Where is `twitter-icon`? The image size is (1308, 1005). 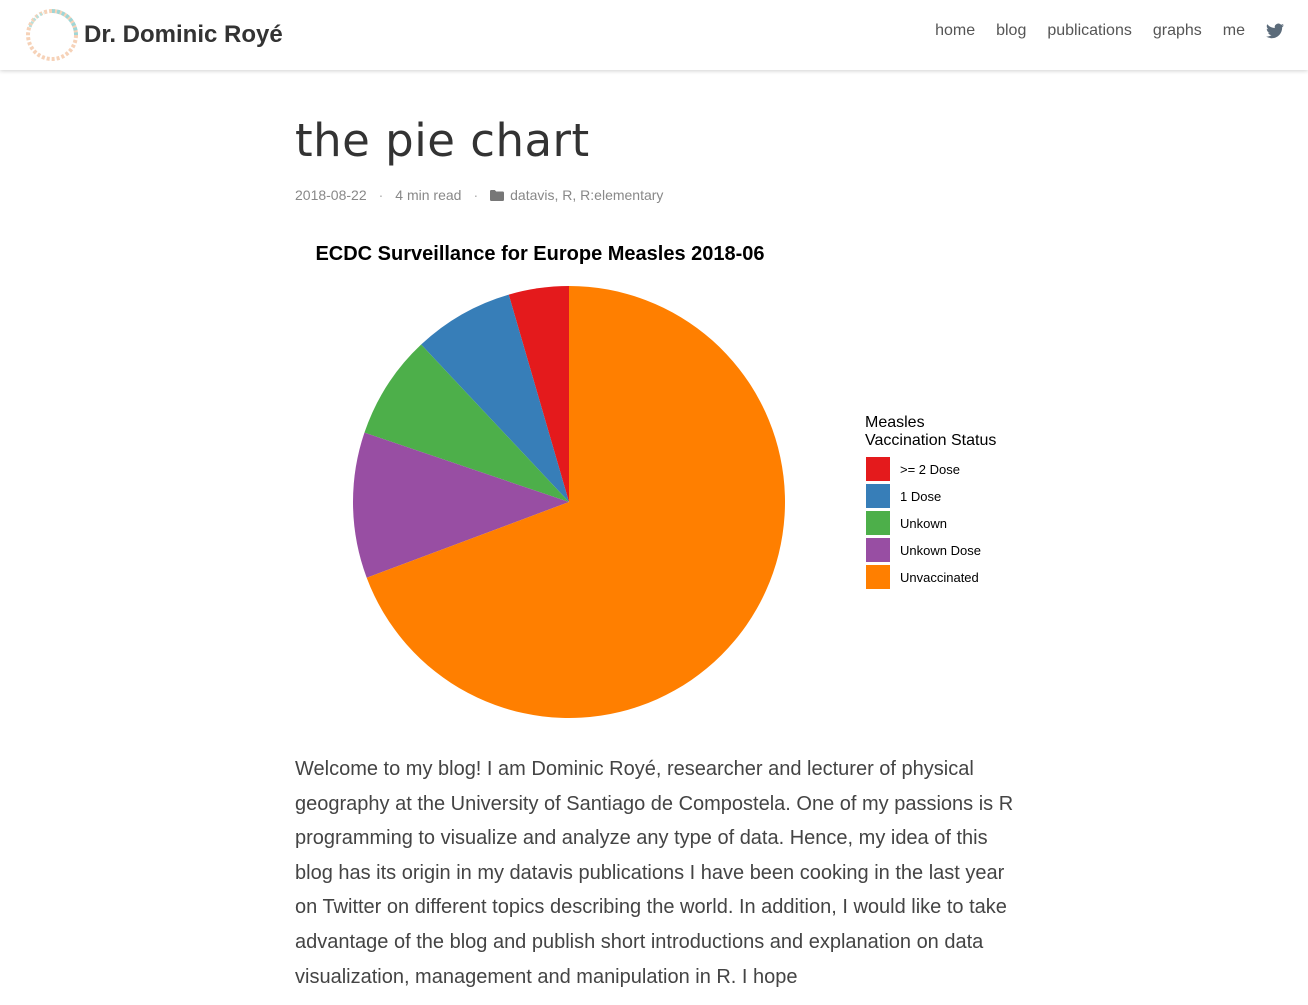 twitter-icon is located at coordinates (1275, 31).